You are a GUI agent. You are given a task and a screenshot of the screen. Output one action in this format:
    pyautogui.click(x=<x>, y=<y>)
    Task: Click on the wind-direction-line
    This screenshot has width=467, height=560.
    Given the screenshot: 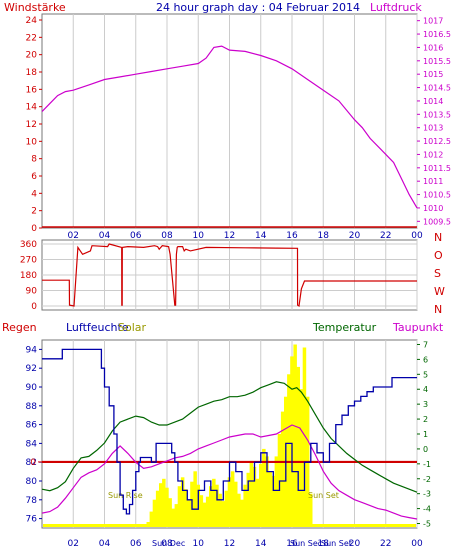 What is the action you would take?
    pyautogui.click(x=229, y=275)
    